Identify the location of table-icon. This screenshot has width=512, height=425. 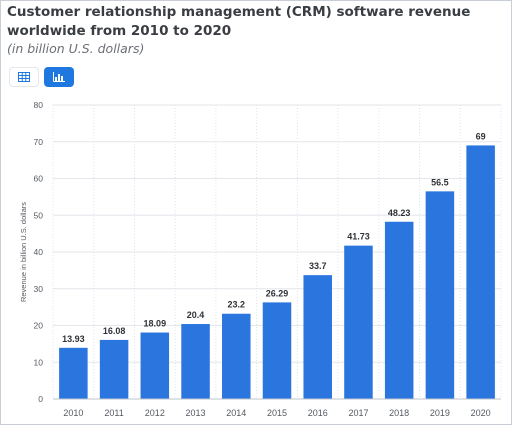
(24, 77).